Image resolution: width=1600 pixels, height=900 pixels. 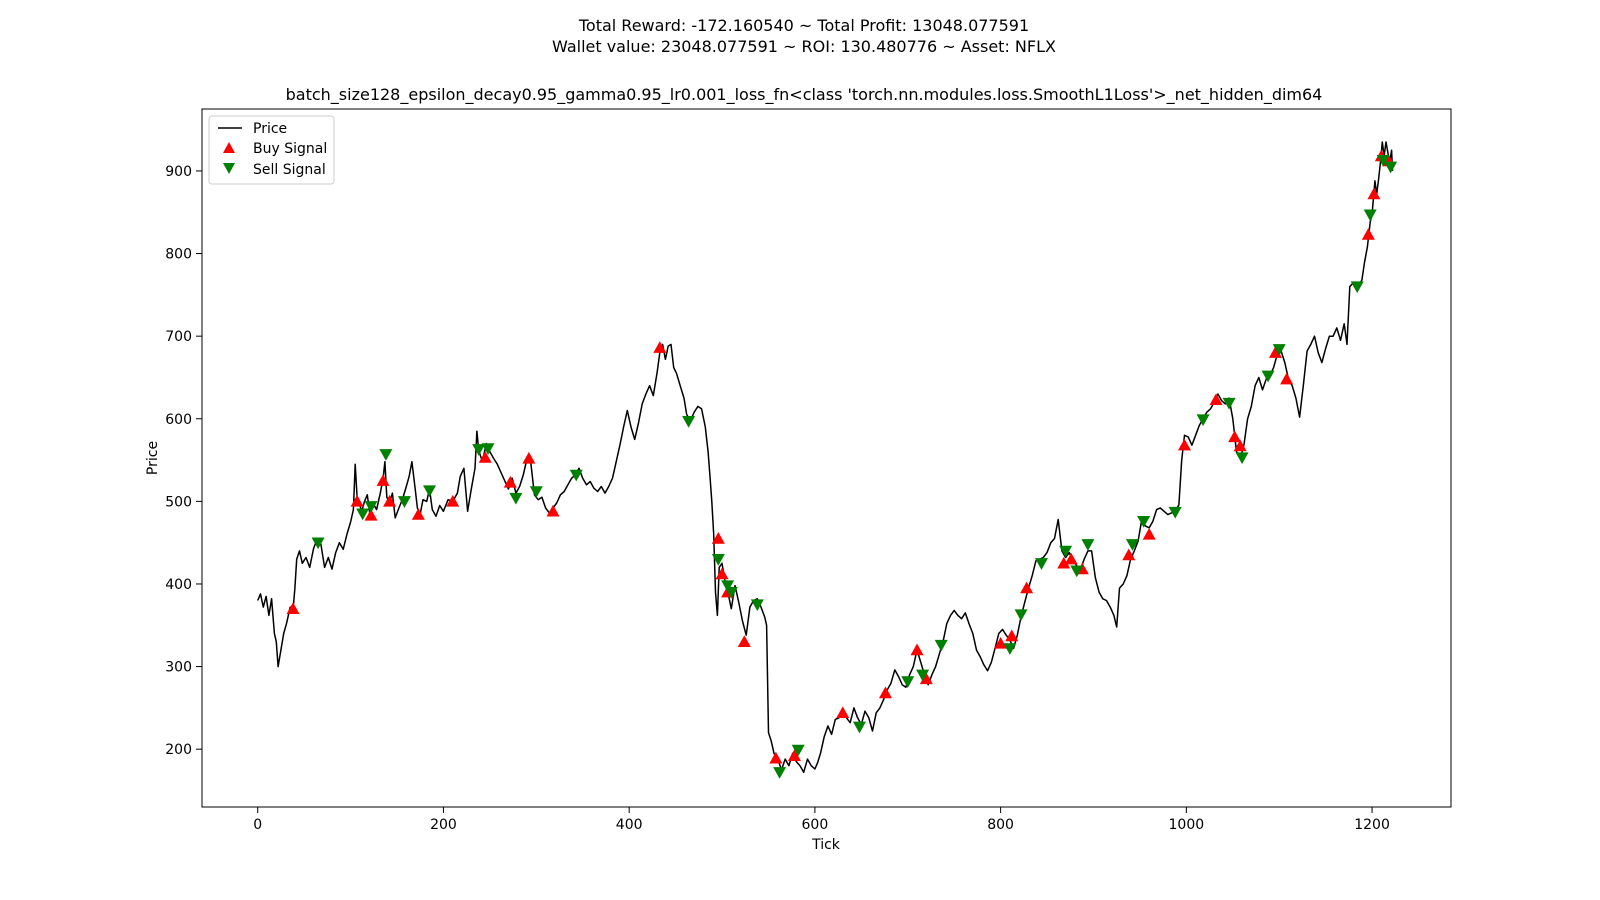 I want to click on legend-buy-label: Buy Signal, so click(x=290, y=149).